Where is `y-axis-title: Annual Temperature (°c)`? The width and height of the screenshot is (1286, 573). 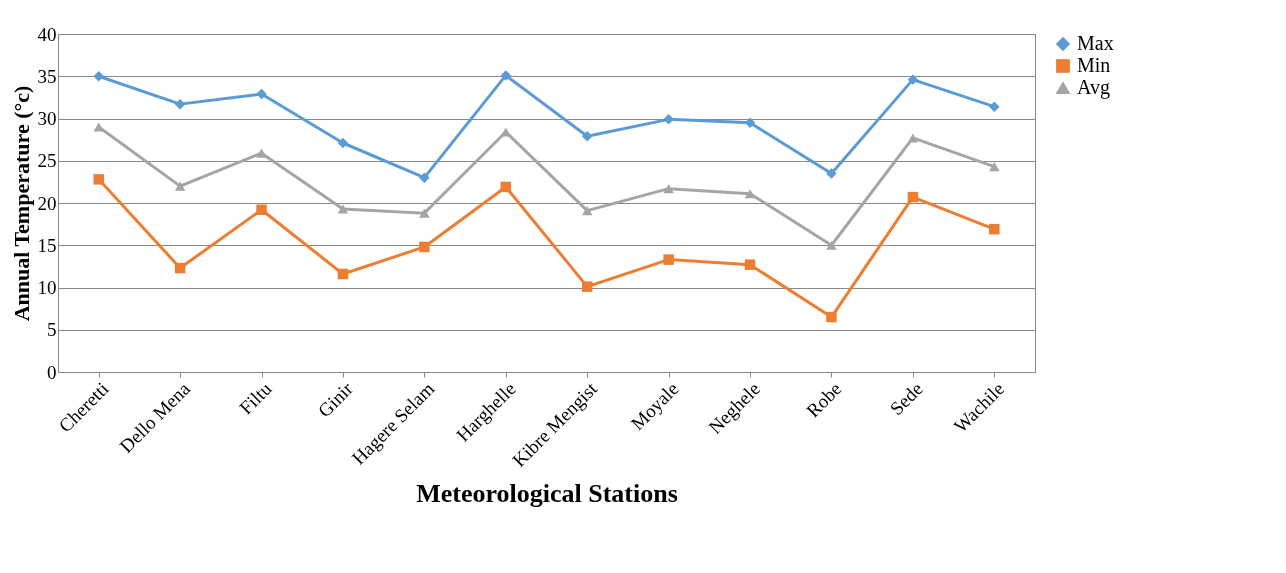
y-axis-title: Annual Temperature (°c) is located at coordinates (21, 203).